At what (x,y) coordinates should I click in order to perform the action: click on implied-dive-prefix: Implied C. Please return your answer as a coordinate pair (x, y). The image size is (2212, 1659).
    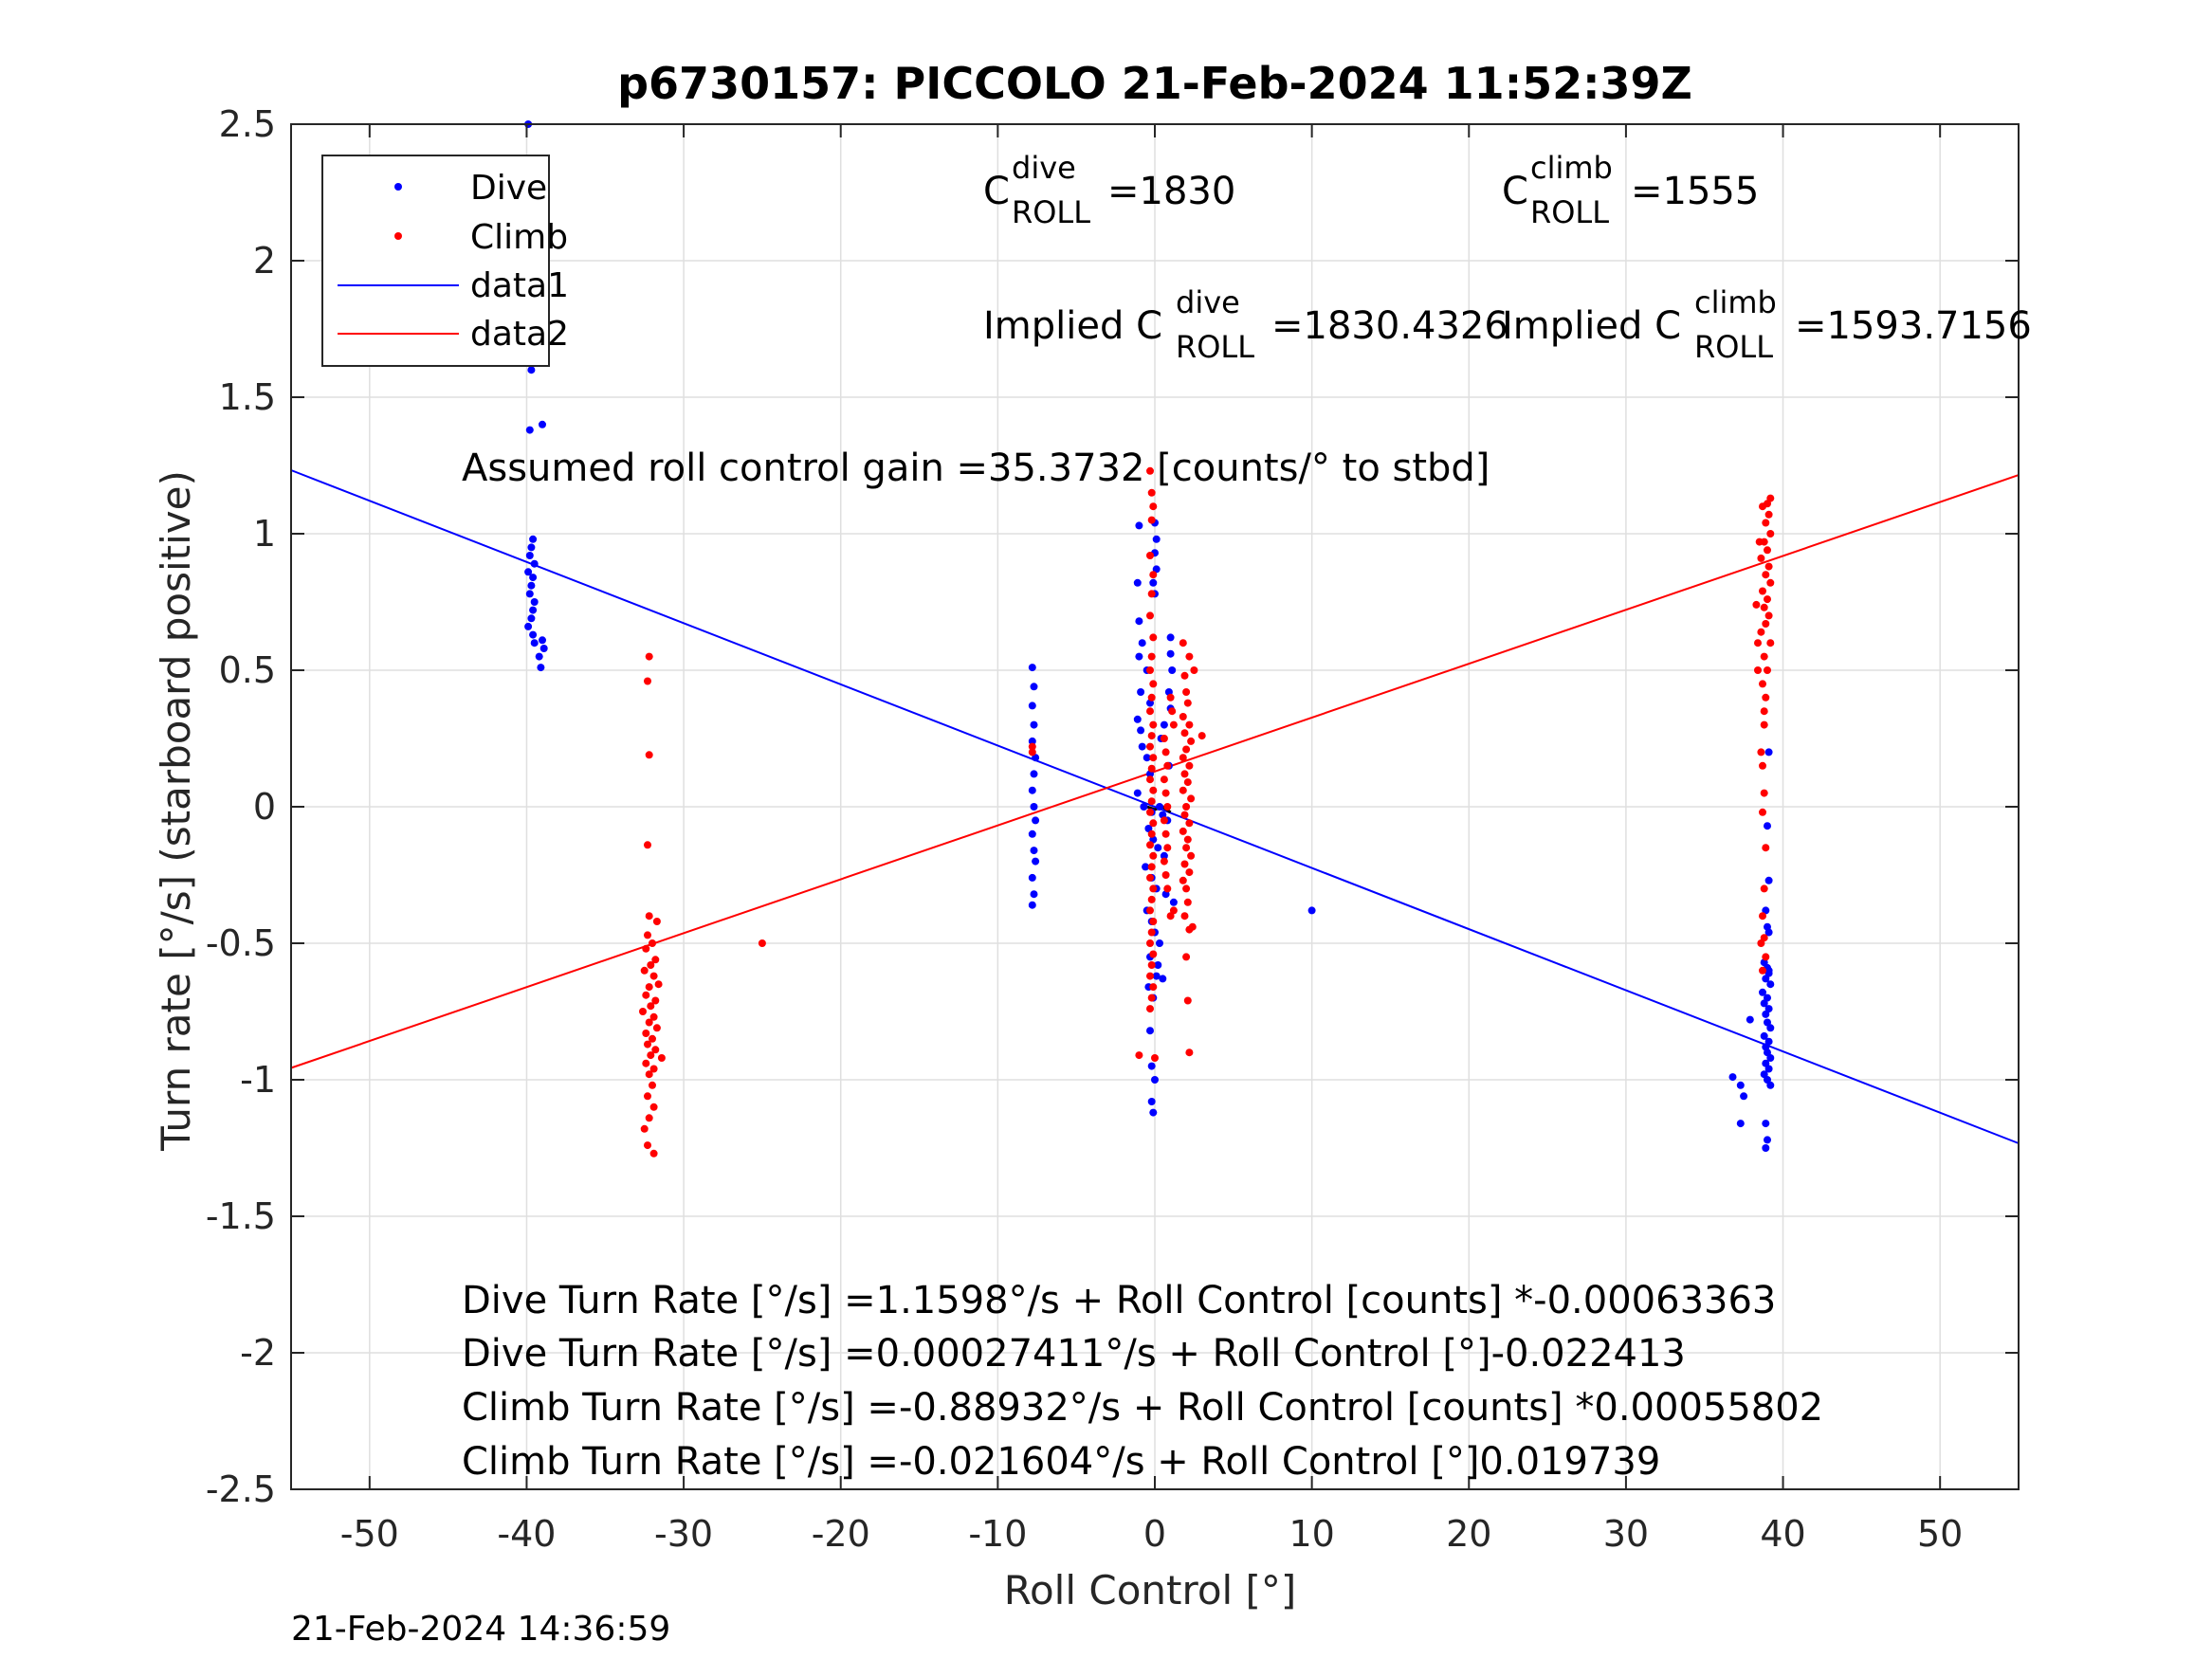
    Looking at the image, I should click on (1072, 326).